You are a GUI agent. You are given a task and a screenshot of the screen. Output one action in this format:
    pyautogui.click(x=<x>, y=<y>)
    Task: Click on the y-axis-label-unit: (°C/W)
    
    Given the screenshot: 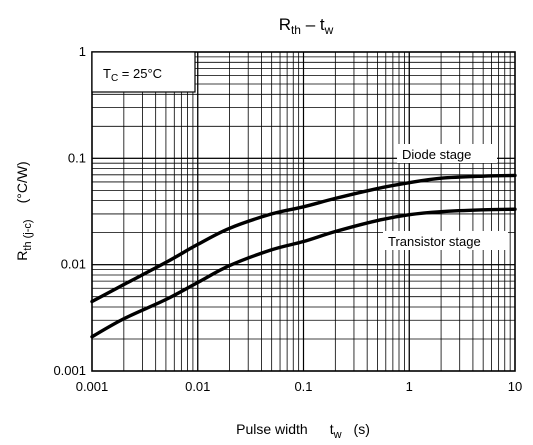 What is the action you would take?
    pyautogui.click(x=22, y=182)
    